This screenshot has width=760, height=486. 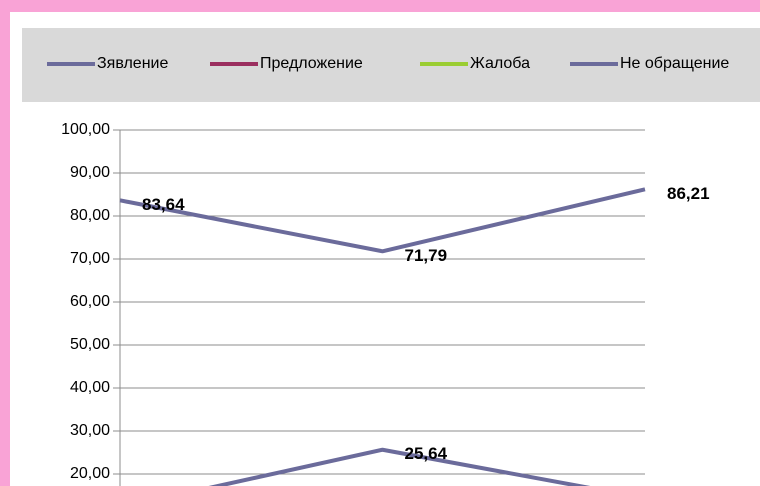 I want to click on y-tick-label: 80,00, so click(x=90, y=215).